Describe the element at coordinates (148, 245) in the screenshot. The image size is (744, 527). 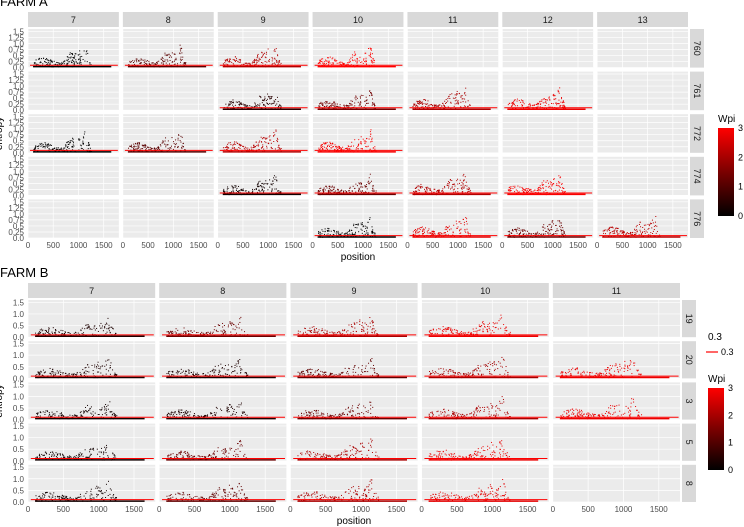
I see `x-tick-label: 500` at that location.